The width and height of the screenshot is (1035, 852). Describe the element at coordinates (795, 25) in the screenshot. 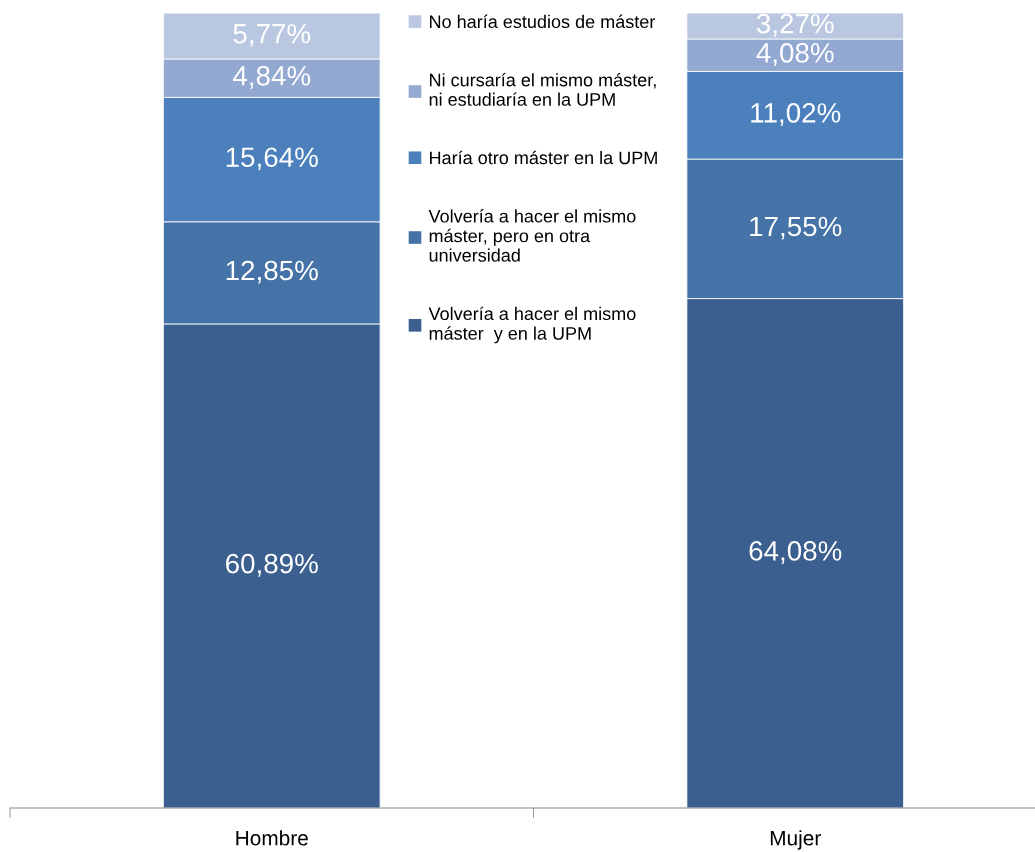

I see `data-label: 3,27%` at that location.